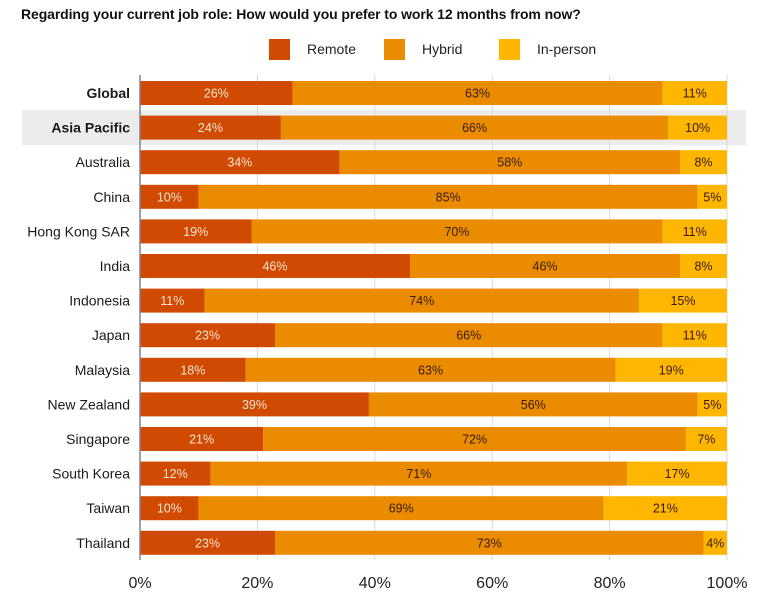  What do you see at coordinates (102, 370) in the screenshot?
I see `row-label-malaysia: Malaysia` at bounding box center [102, 370].